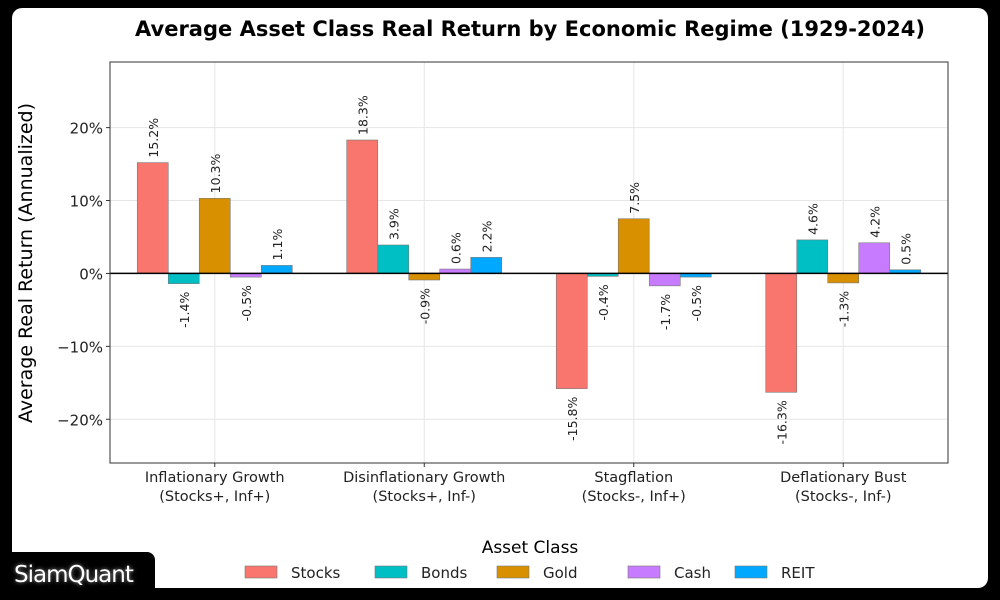 The image size is (1000, 600). I want to click on data-label: 7.5%, so click(634, 198).